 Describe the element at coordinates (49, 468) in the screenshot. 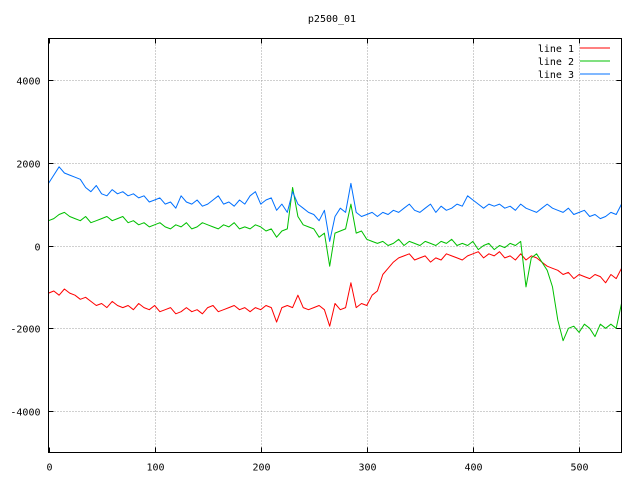

I see `x-tick-label: 0` at that location.